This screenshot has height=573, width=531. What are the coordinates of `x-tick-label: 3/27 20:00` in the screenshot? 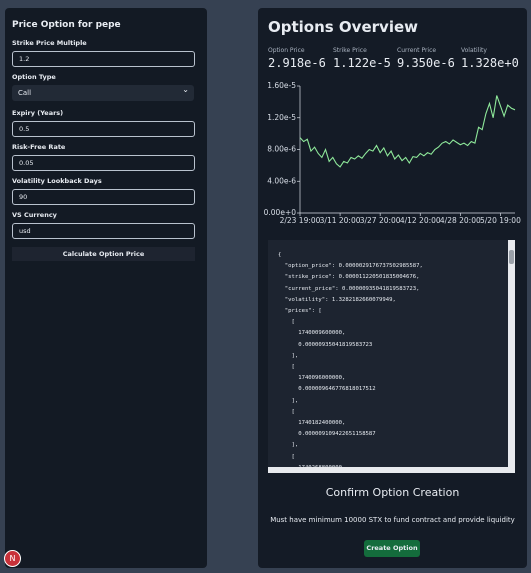 It's located at (380, 220).